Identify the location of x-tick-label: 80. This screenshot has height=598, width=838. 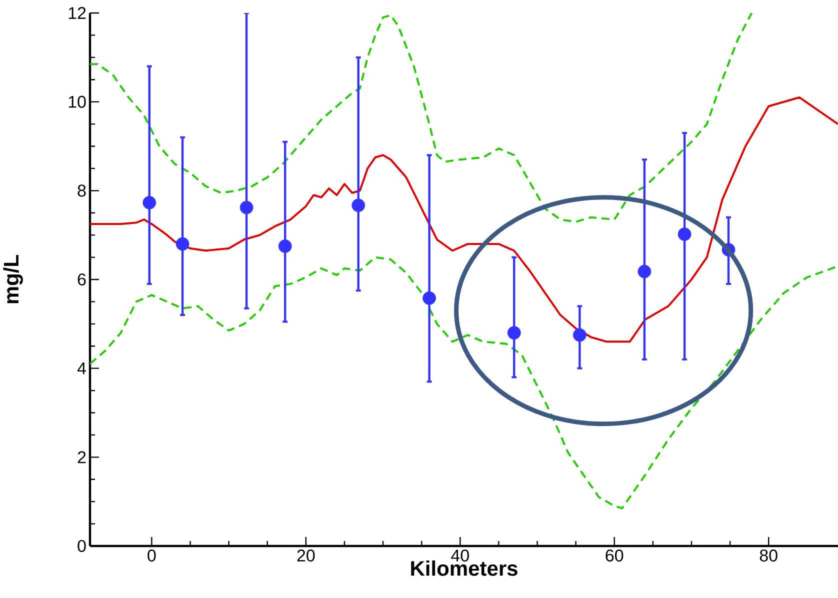
(769, 556).